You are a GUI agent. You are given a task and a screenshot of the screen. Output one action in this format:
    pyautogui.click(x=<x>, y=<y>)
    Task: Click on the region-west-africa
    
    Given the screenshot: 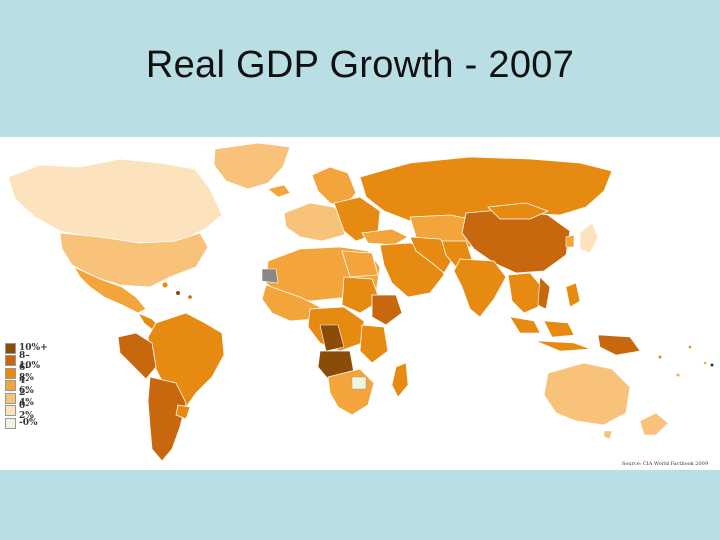 What is the action you would take?
    pyautogui.click(x=291, y=303)
    